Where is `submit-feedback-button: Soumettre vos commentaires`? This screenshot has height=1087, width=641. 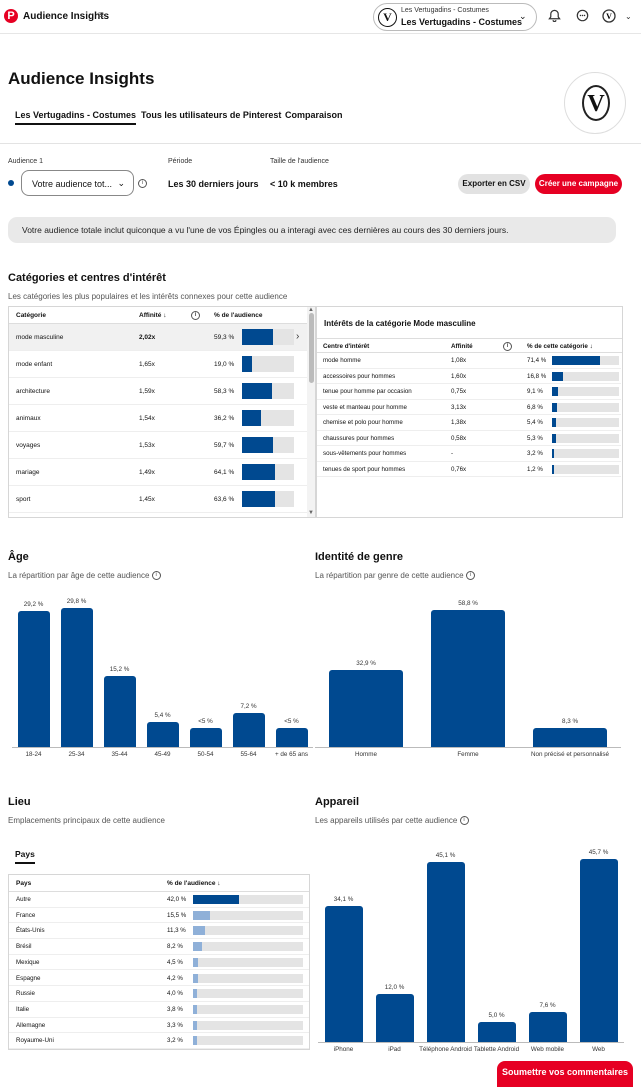 submit-feedback-button: Soumettre vos commentaires is located at coordinates (565, 1074).